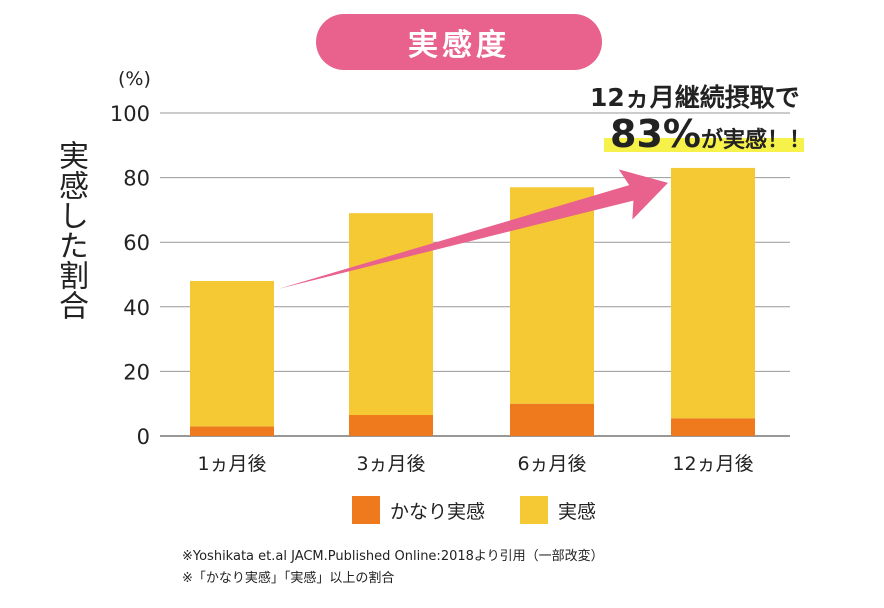 The width and height of the screenshot is (884, 608). What do you see at coordinates (143, 437) in the screenshot?
I see `y-tick-label: 0` at bounding box center [143, 437].